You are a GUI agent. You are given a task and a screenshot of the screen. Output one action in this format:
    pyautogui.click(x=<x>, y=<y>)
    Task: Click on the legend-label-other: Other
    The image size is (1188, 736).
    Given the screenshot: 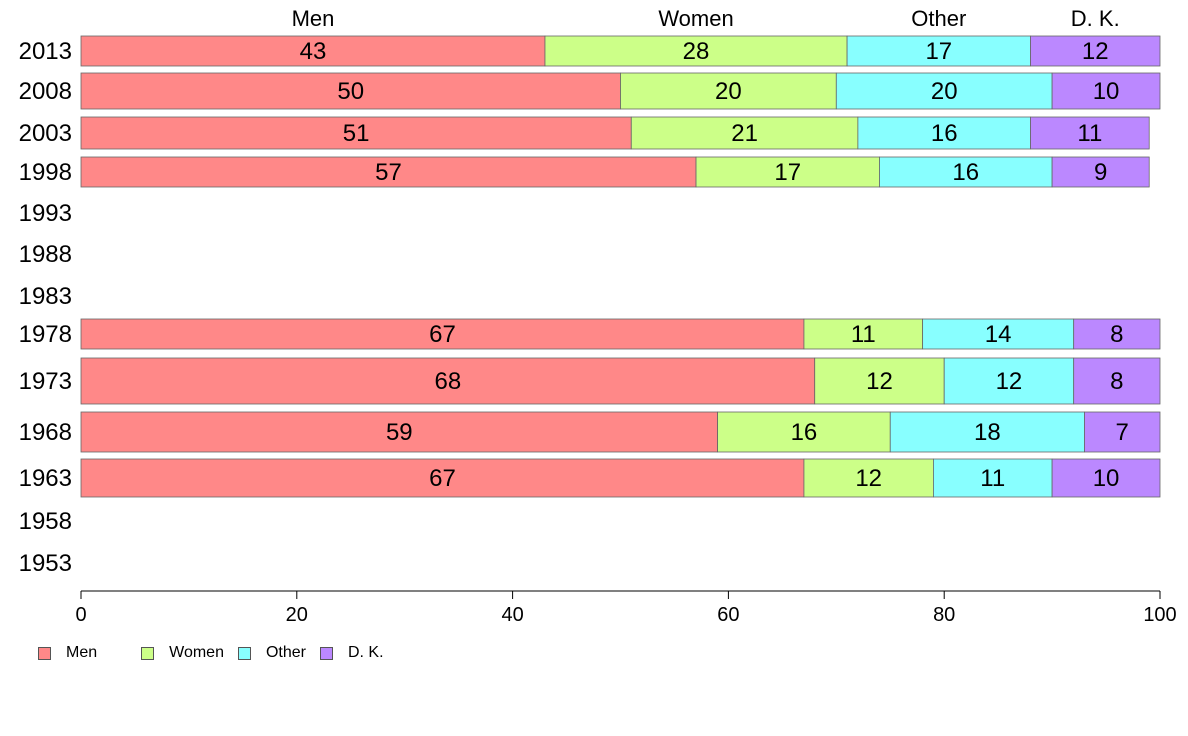 What is the action you would take?
    pyautogui.click(x=285, y=652)
    